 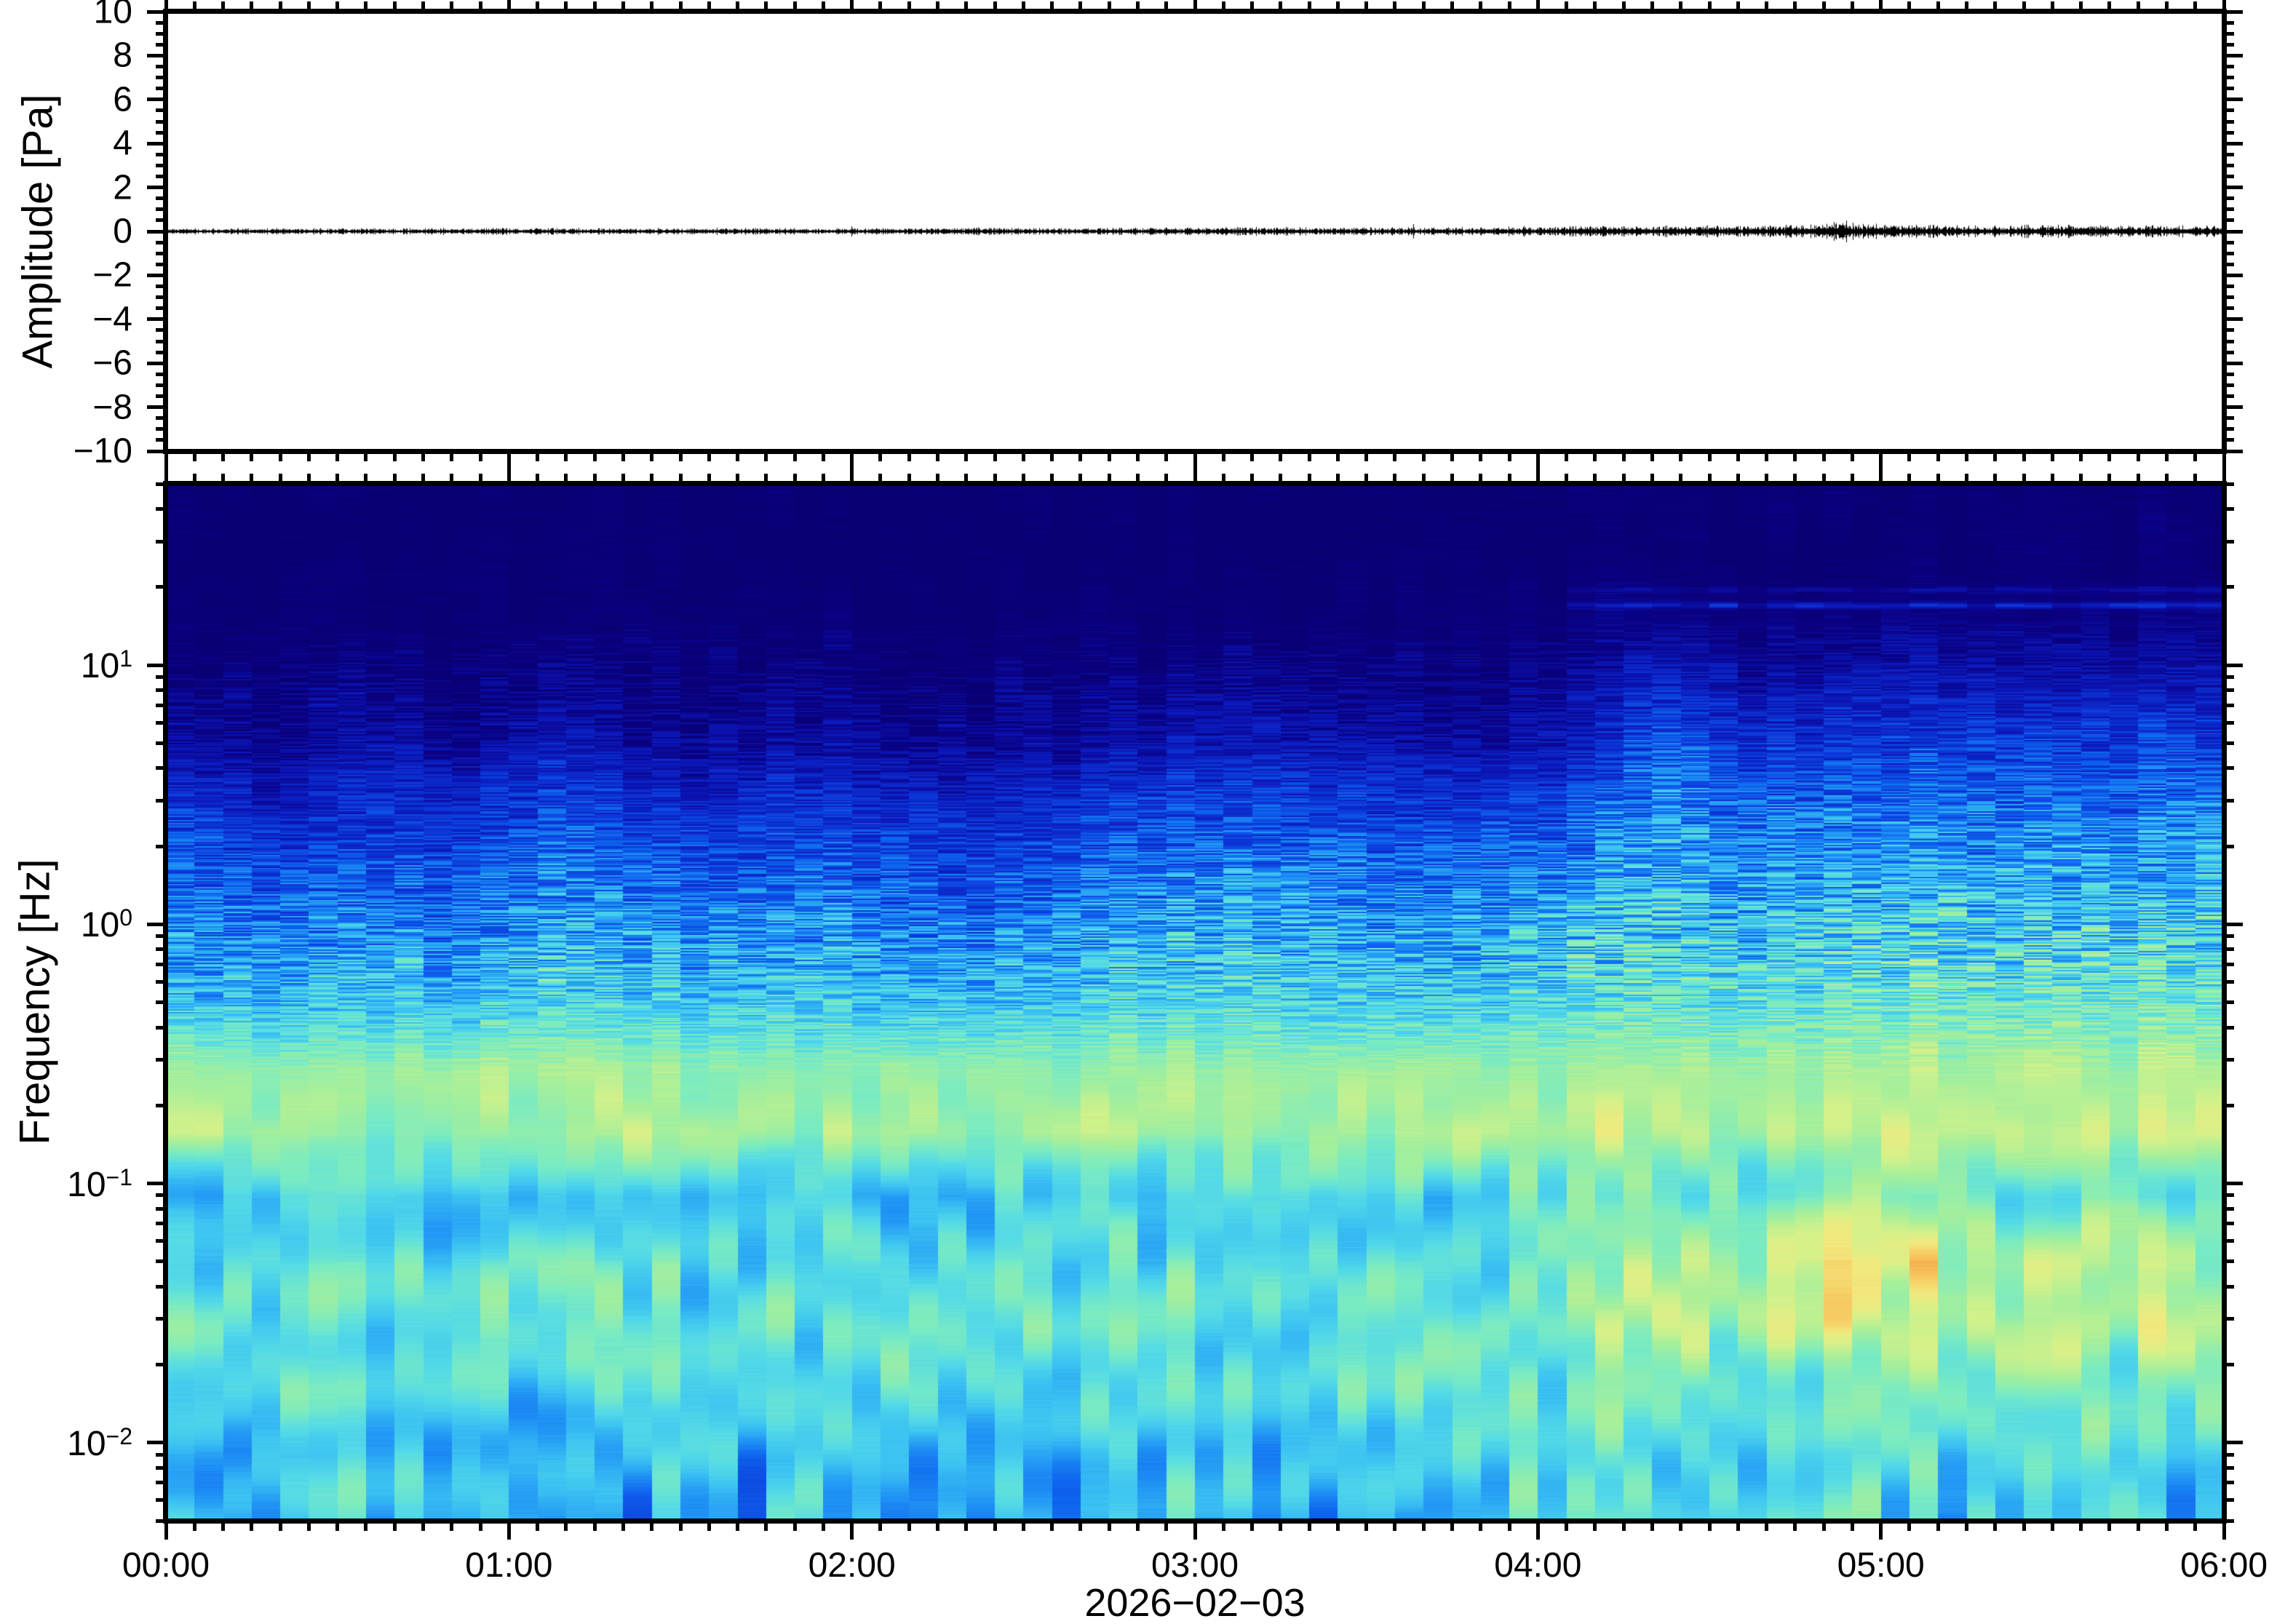 What do you see at coordinates (112, 363) in the screenshot?
I see `amplitude-tick-label: −6` at bounding box center [112, 363].